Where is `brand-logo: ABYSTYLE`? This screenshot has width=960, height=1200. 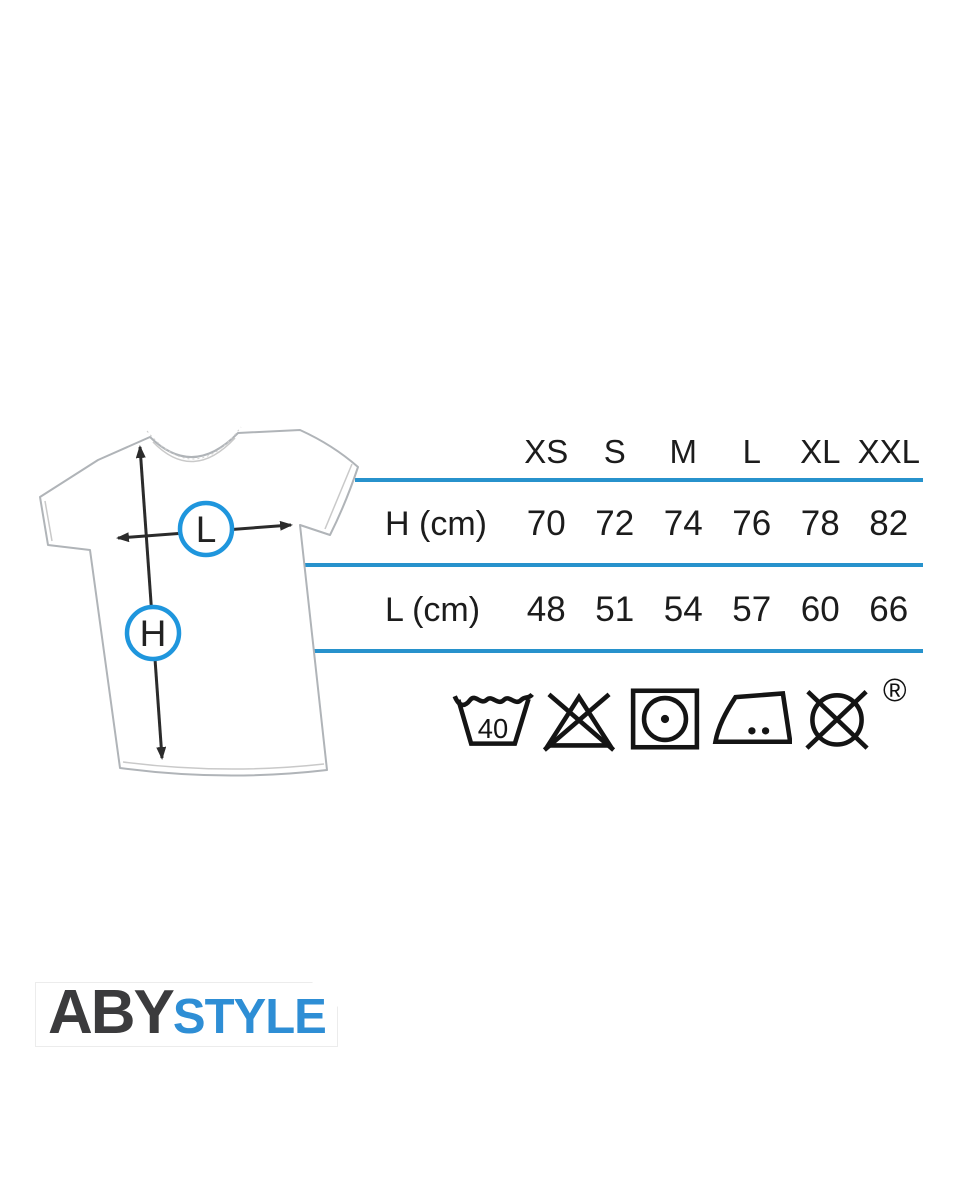
brand-logo: ABYSTYLE is located at coordinates (186, 1014).